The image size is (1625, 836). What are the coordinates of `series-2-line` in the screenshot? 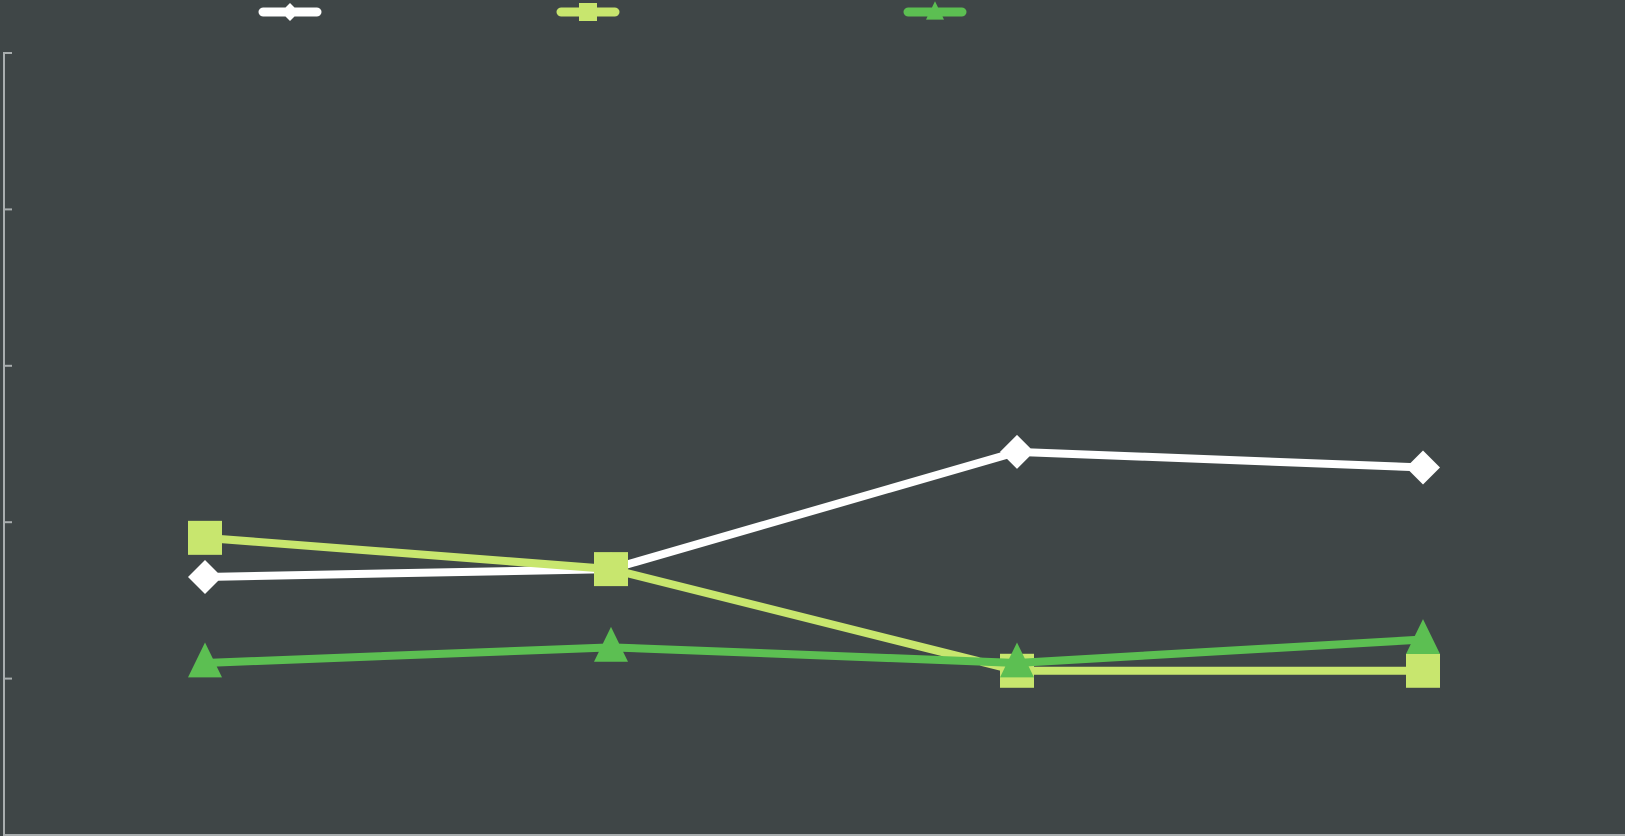 It's located at (814, 604).